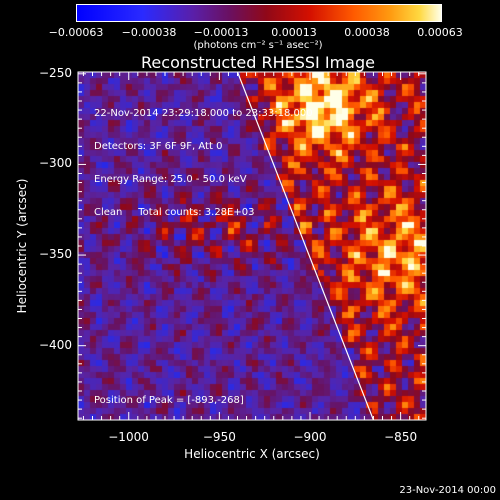 The width and height of the screenshot is (500, 500). What do you see at coordinates (440, 32) in the screenshot?
I see `colorbar-tick: 0.00063` at bounding box center [440, 32].